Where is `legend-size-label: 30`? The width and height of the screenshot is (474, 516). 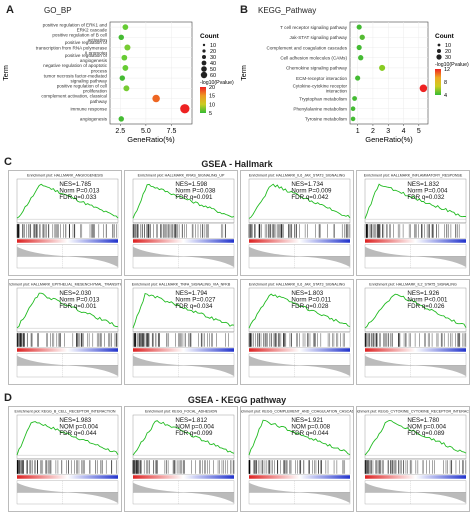
legend-size-label: 30 is located at coordinates (213, 58).